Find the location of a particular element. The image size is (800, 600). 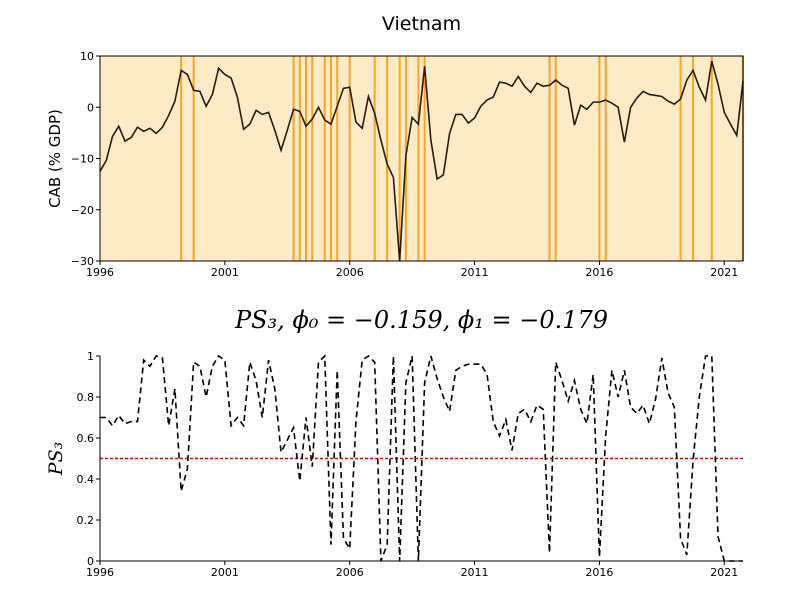

y-tick-label: 0.8 is located at coordinates (86, 397).